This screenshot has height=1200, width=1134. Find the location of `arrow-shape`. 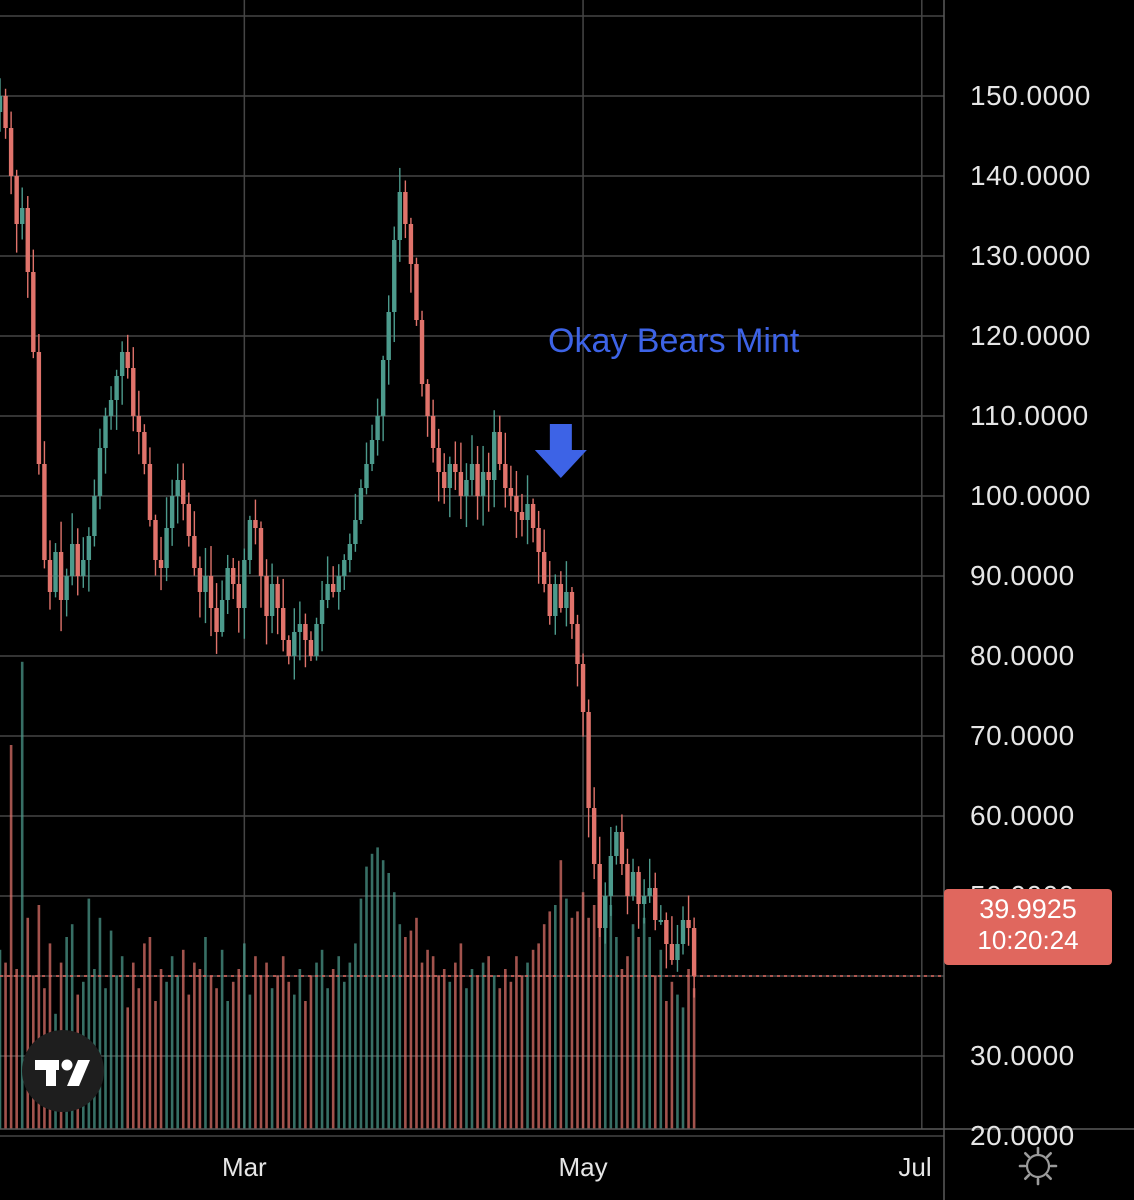

arrow-shape is located at coordinates (560, 451).